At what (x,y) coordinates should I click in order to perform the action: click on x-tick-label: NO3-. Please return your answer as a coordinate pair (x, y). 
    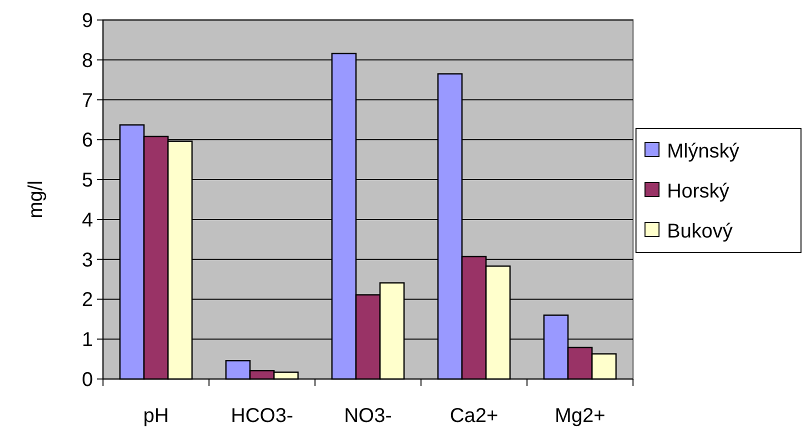
    Looking at the image, I should click on (368, 416).